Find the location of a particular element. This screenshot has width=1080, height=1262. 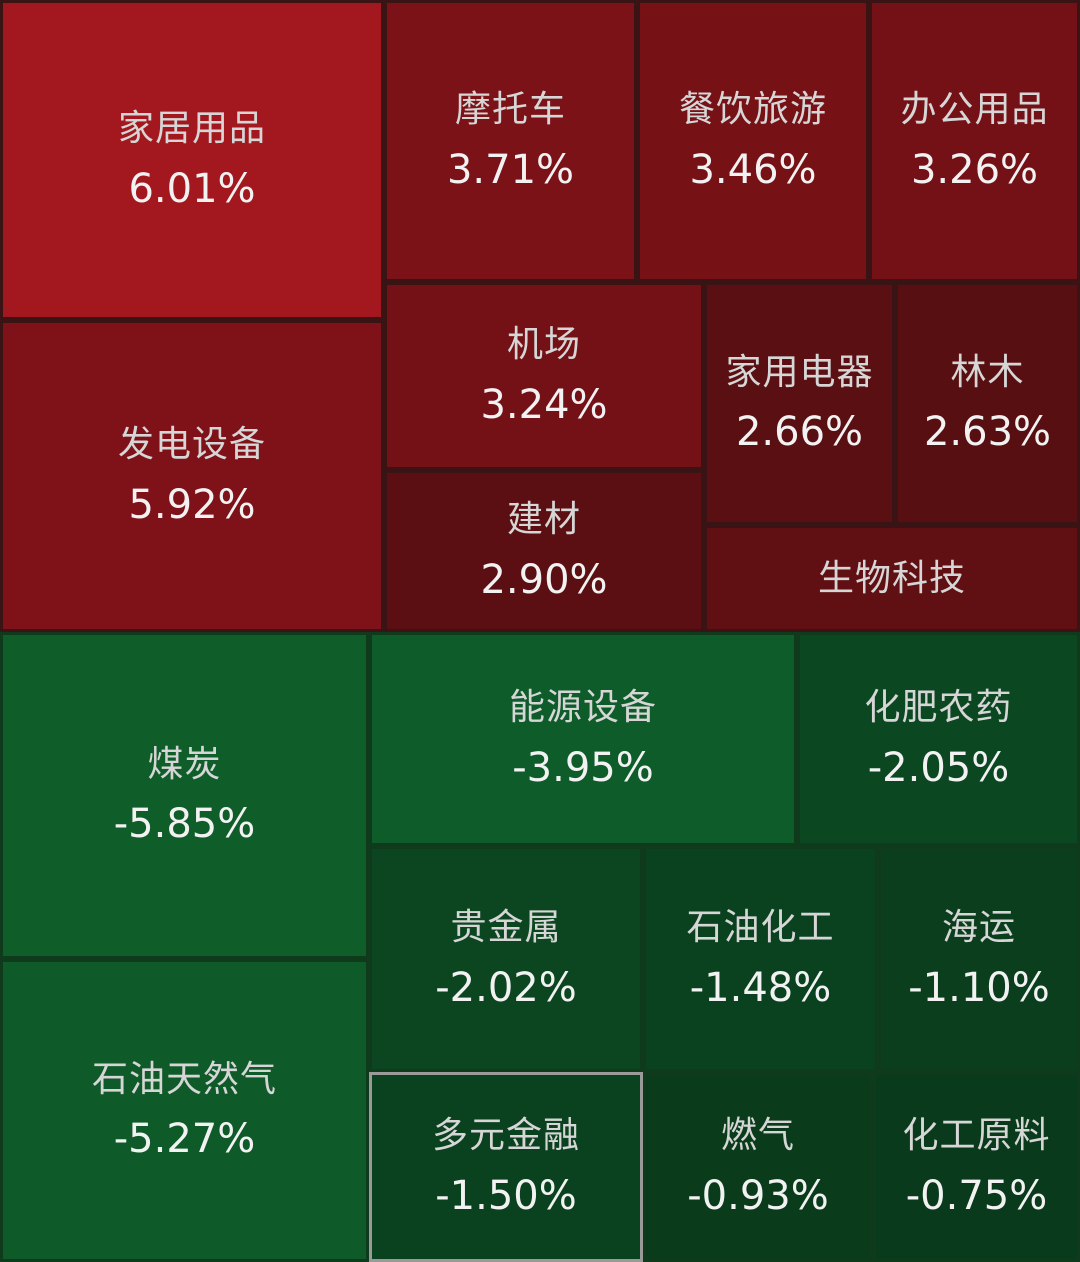

tile-name: 机场 is located at coordinates (543, 345).